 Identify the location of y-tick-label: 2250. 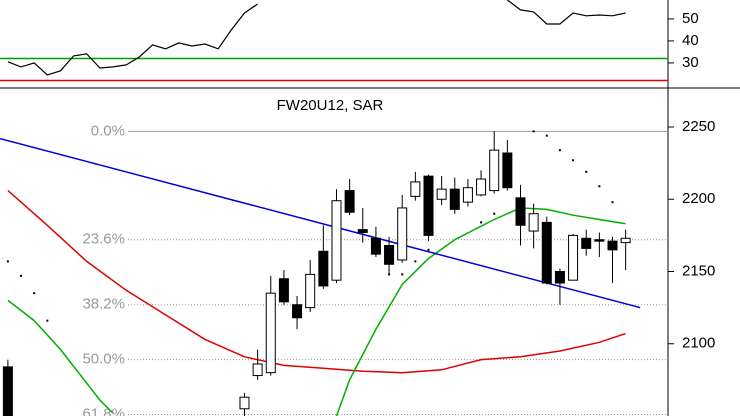
(698, 126).